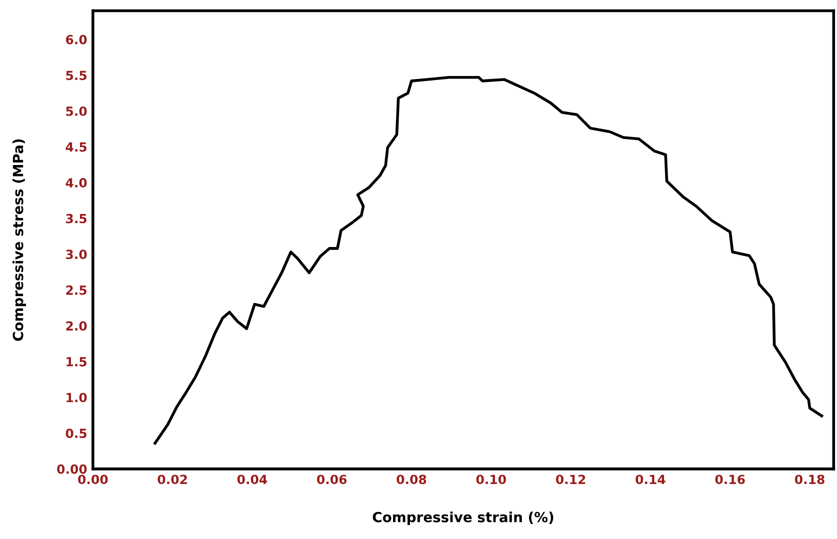 This screenshot has width=837, height=539. Describe the element at coordinates (72, 469) in the screenshot. I see `y-tick-label: 0.00` at that location.